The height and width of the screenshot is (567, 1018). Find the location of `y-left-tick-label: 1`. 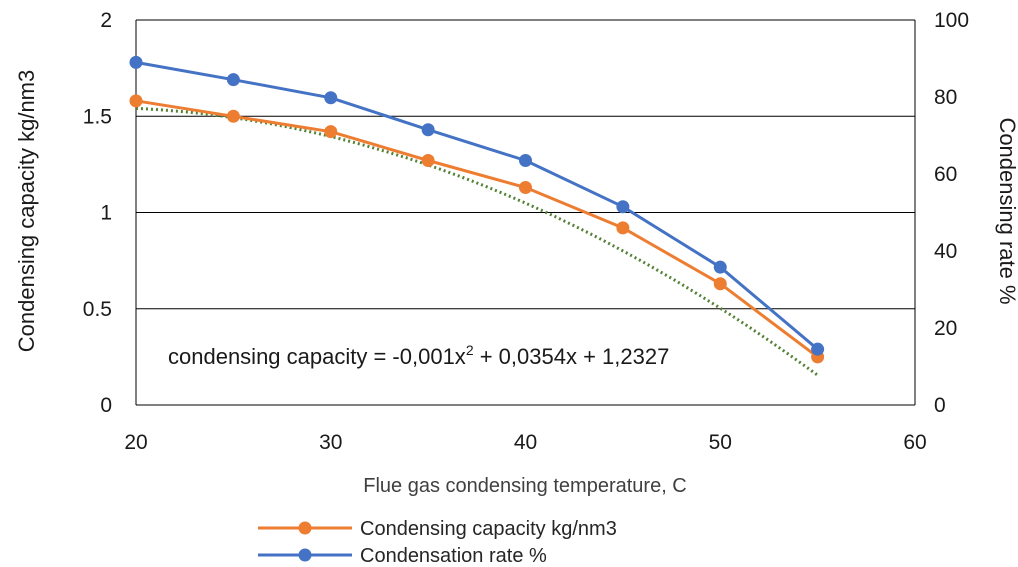

y-left-tick-label: 1 is located at coordinates (106, 213).